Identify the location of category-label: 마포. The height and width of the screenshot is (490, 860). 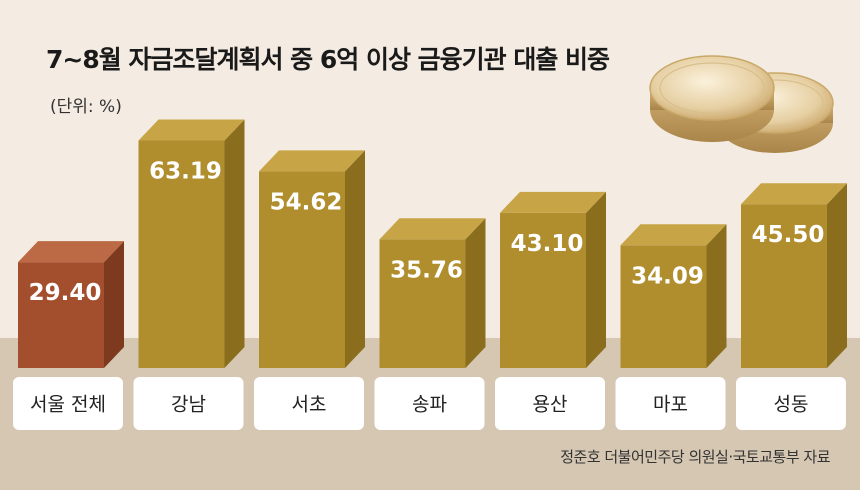
(670, 405).